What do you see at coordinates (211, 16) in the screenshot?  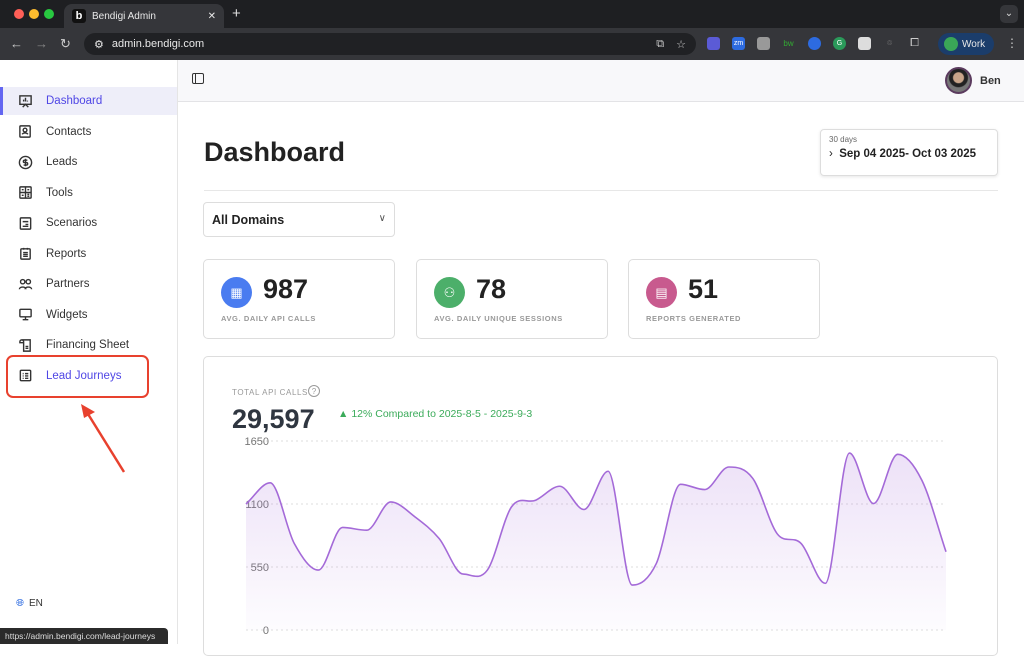 I see `close-tab-icon: ✕` at bounding box center [211, 16].